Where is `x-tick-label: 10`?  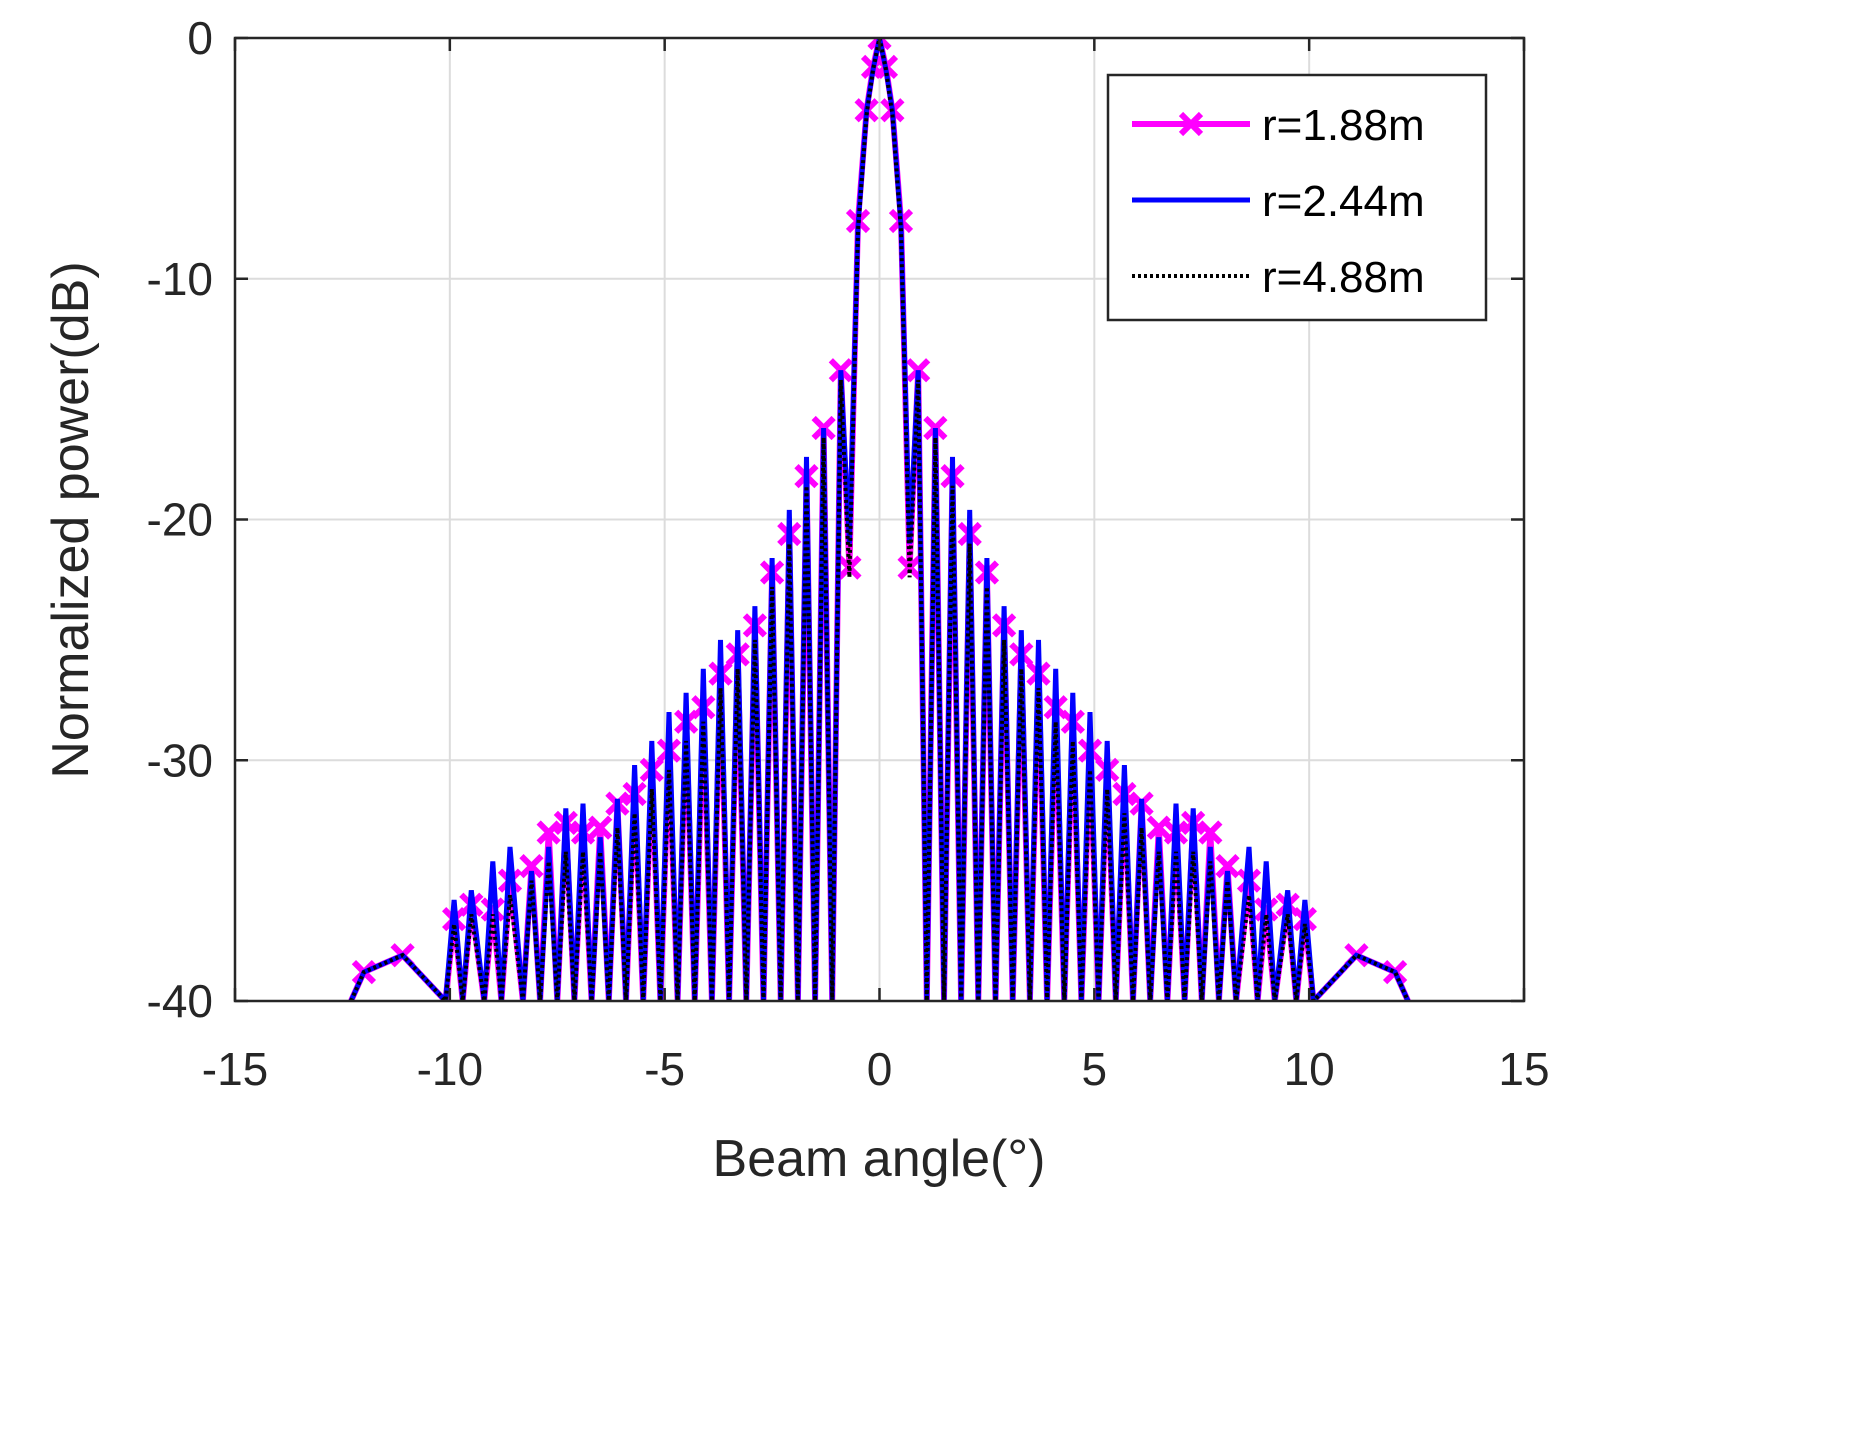
x-tick-label: 10 is located at coordinates (1309, 1069).